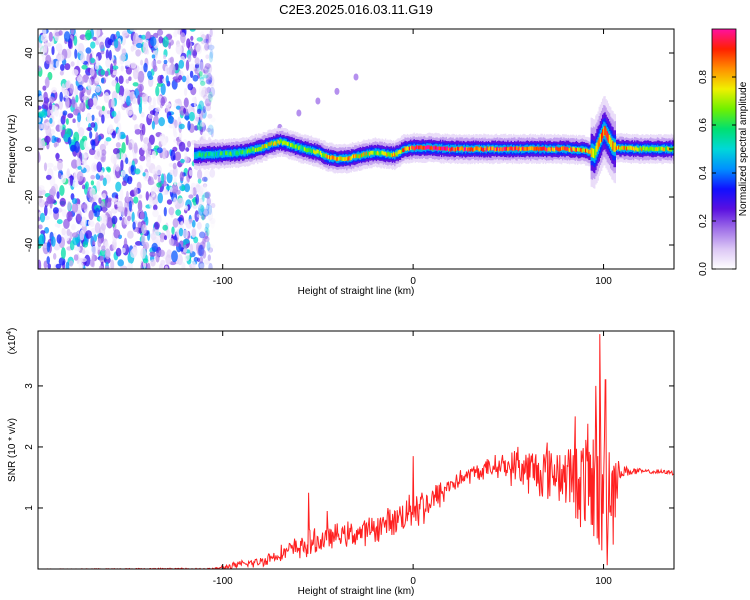 The width and height of the screenshot is (750, 600). I want to click on snr-multiplier-exp: 4, so click(9, 333).